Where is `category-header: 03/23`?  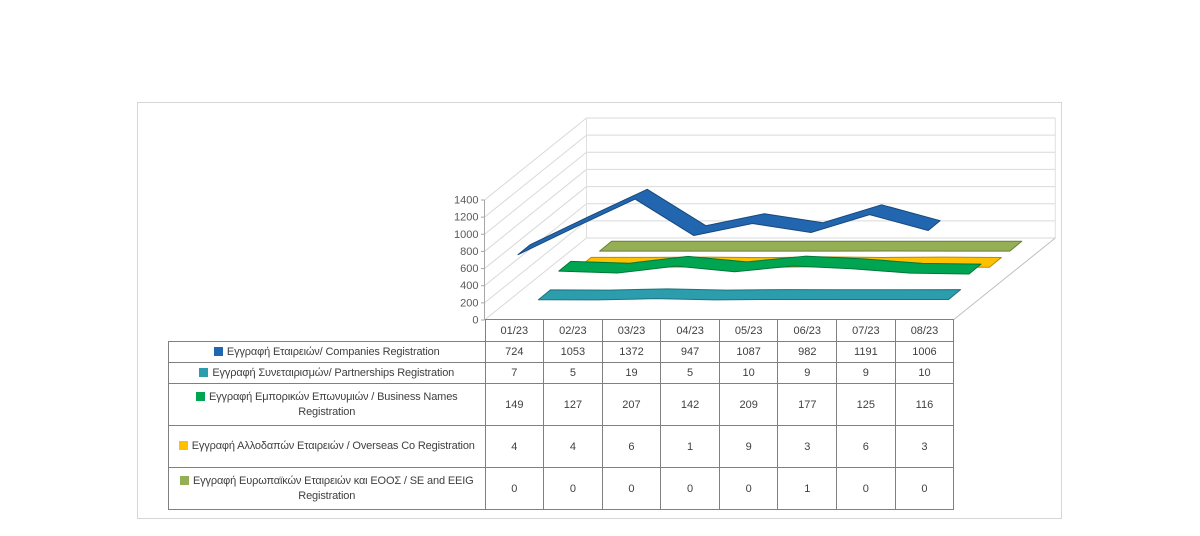
category-header: 03/23 is located at coordinates (631, 330).